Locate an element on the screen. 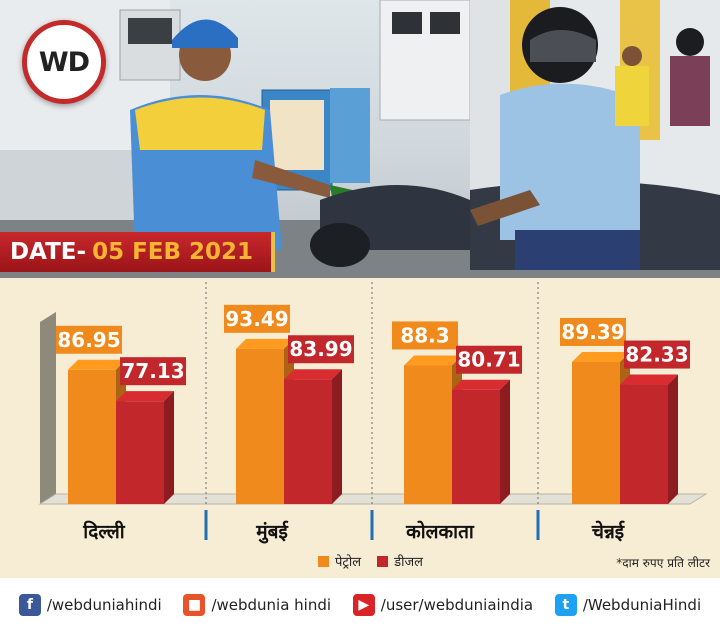  value-label-kolkata-petrol: 88.3 is located at coordinates (424, 335).